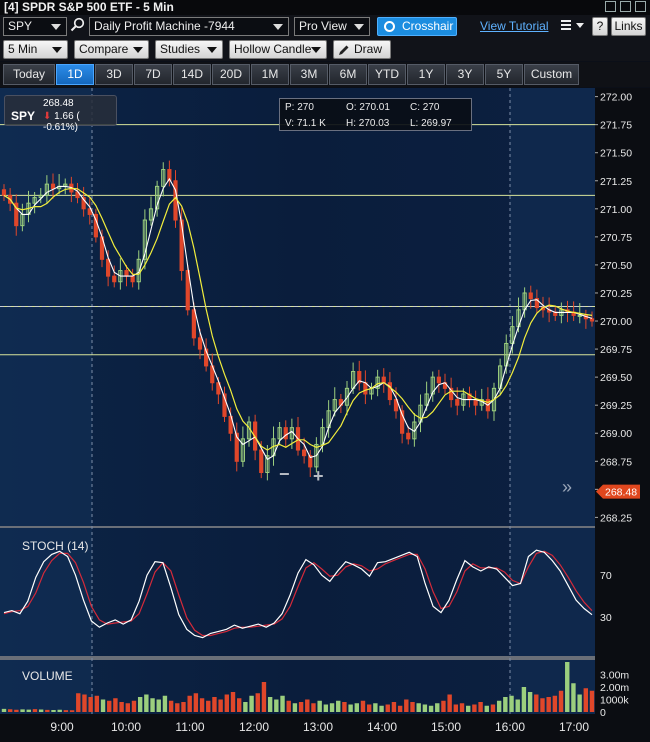 Image resolution: width=650 pixels, height=742 pixels. I want to click on studies-select: Studies, so click(189, 49).